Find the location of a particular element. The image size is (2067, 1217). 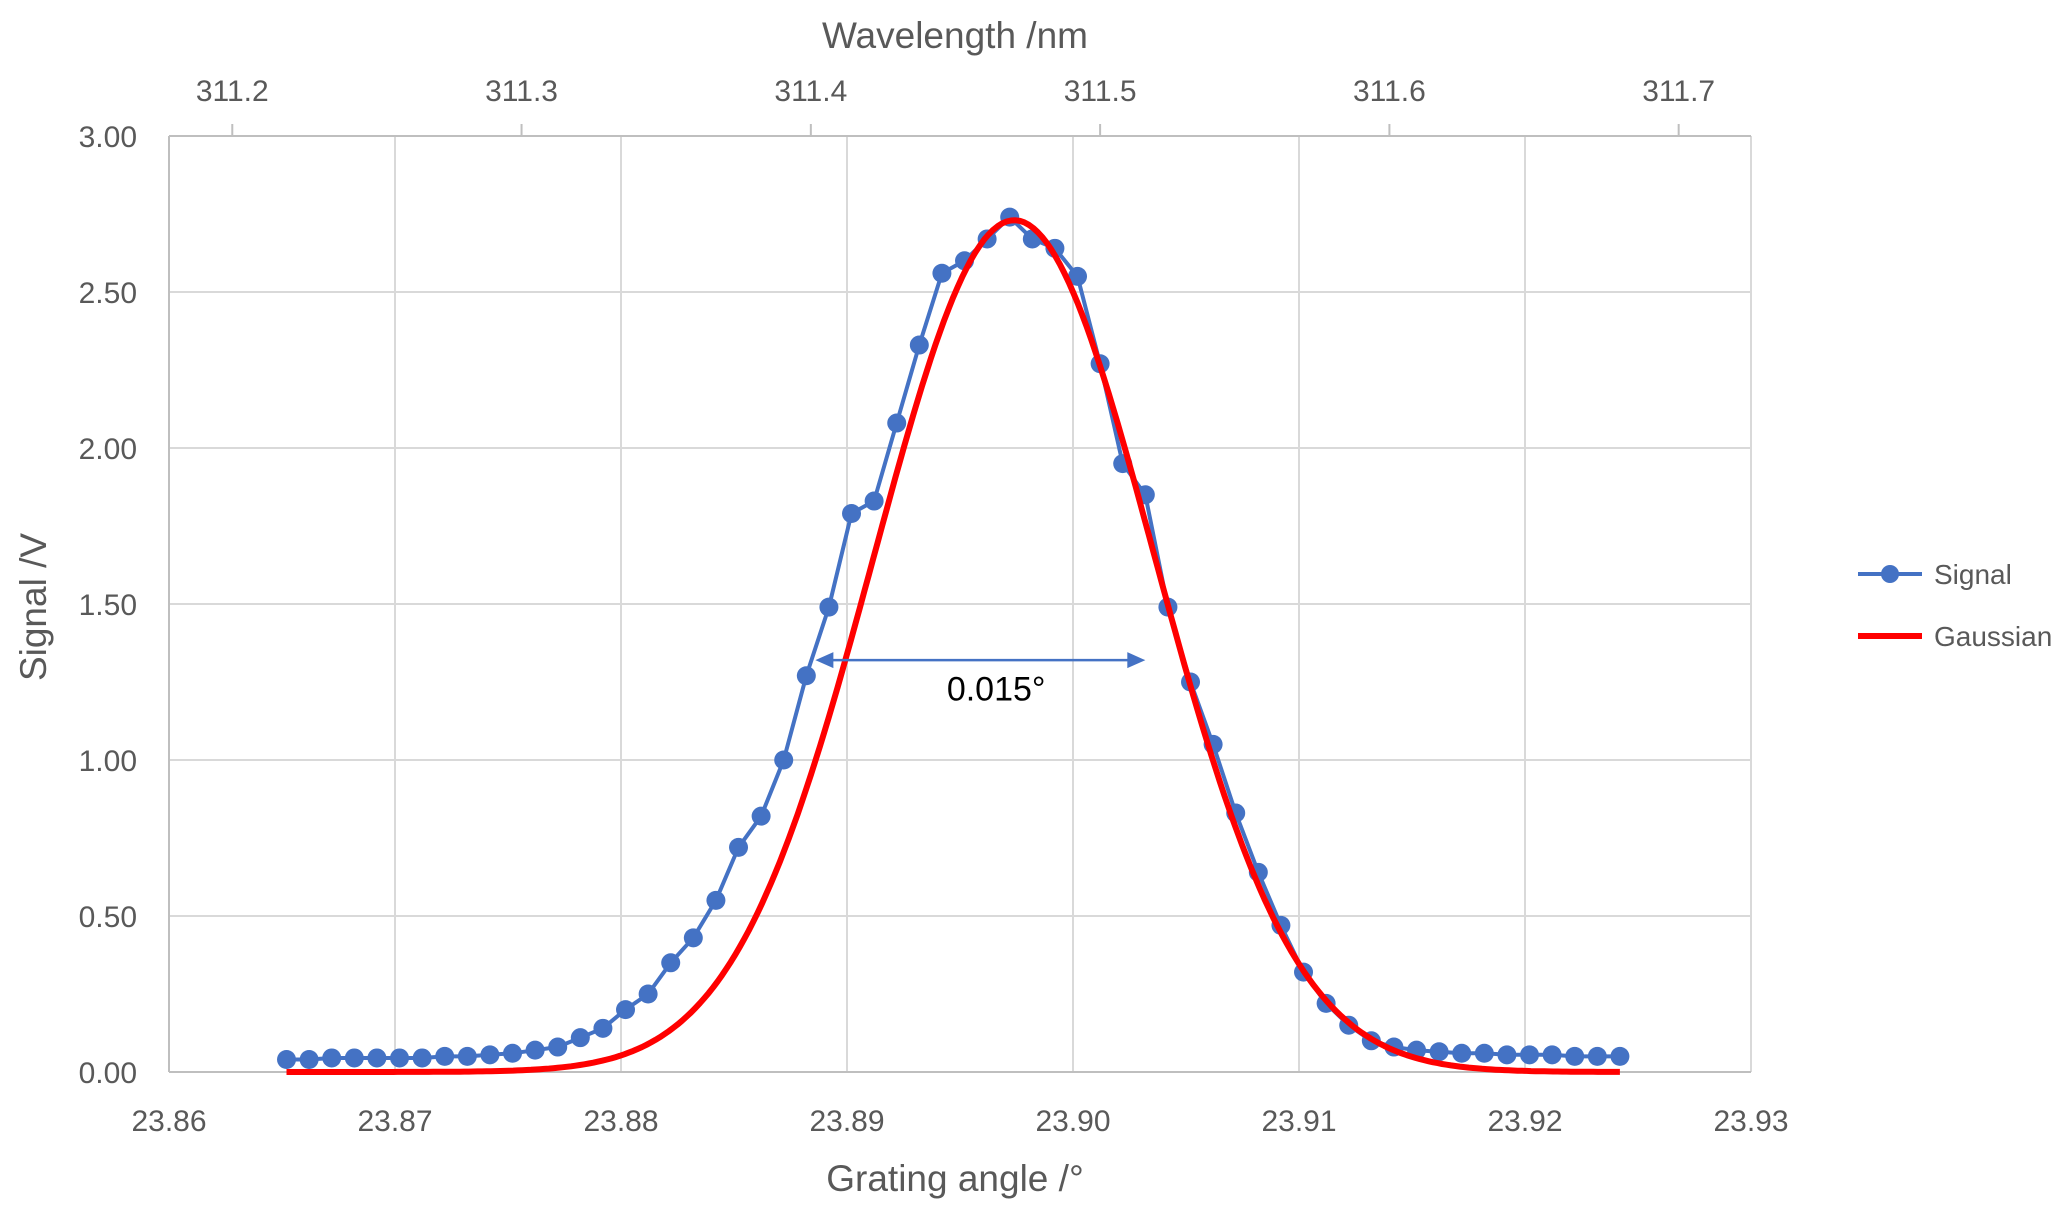

y-tick-label: 2.50 is located at coordinates (108, 293).